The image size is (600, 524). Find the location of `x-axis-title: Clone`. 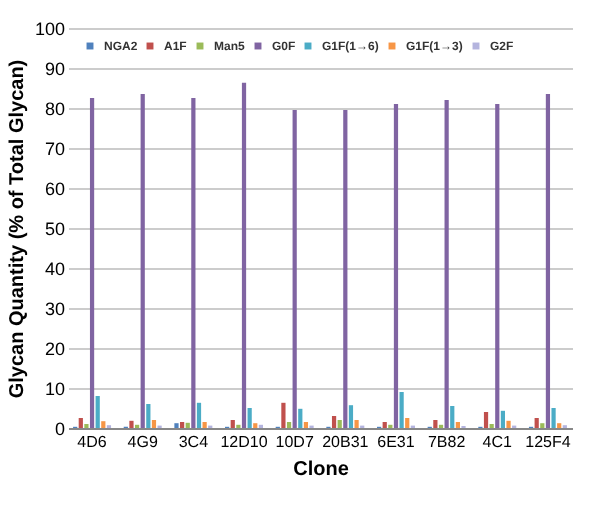

x-axis-title: Clone is located at coordinates (321, 470).